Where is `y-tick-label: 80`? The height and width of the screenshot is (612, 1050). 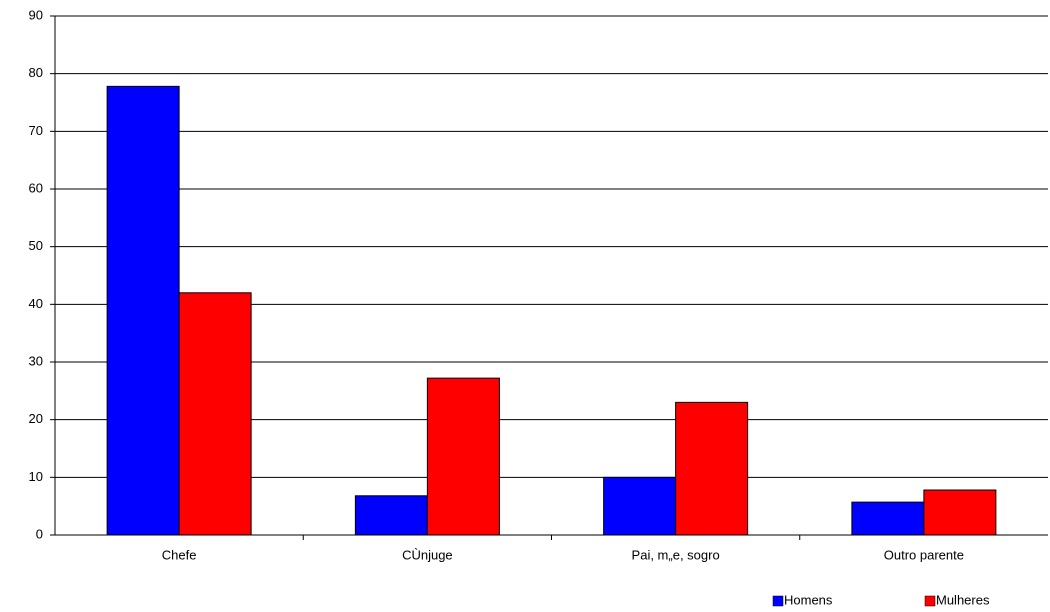 y-tick-label: 80 is located at coordinates (36, 72).